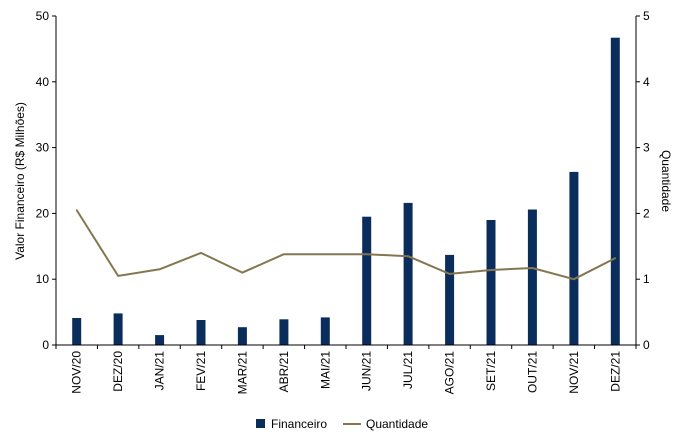 The height and width of the screenshot is (439, 677). I want to click on x-tick-label: ABR/21, so click(284, 372).